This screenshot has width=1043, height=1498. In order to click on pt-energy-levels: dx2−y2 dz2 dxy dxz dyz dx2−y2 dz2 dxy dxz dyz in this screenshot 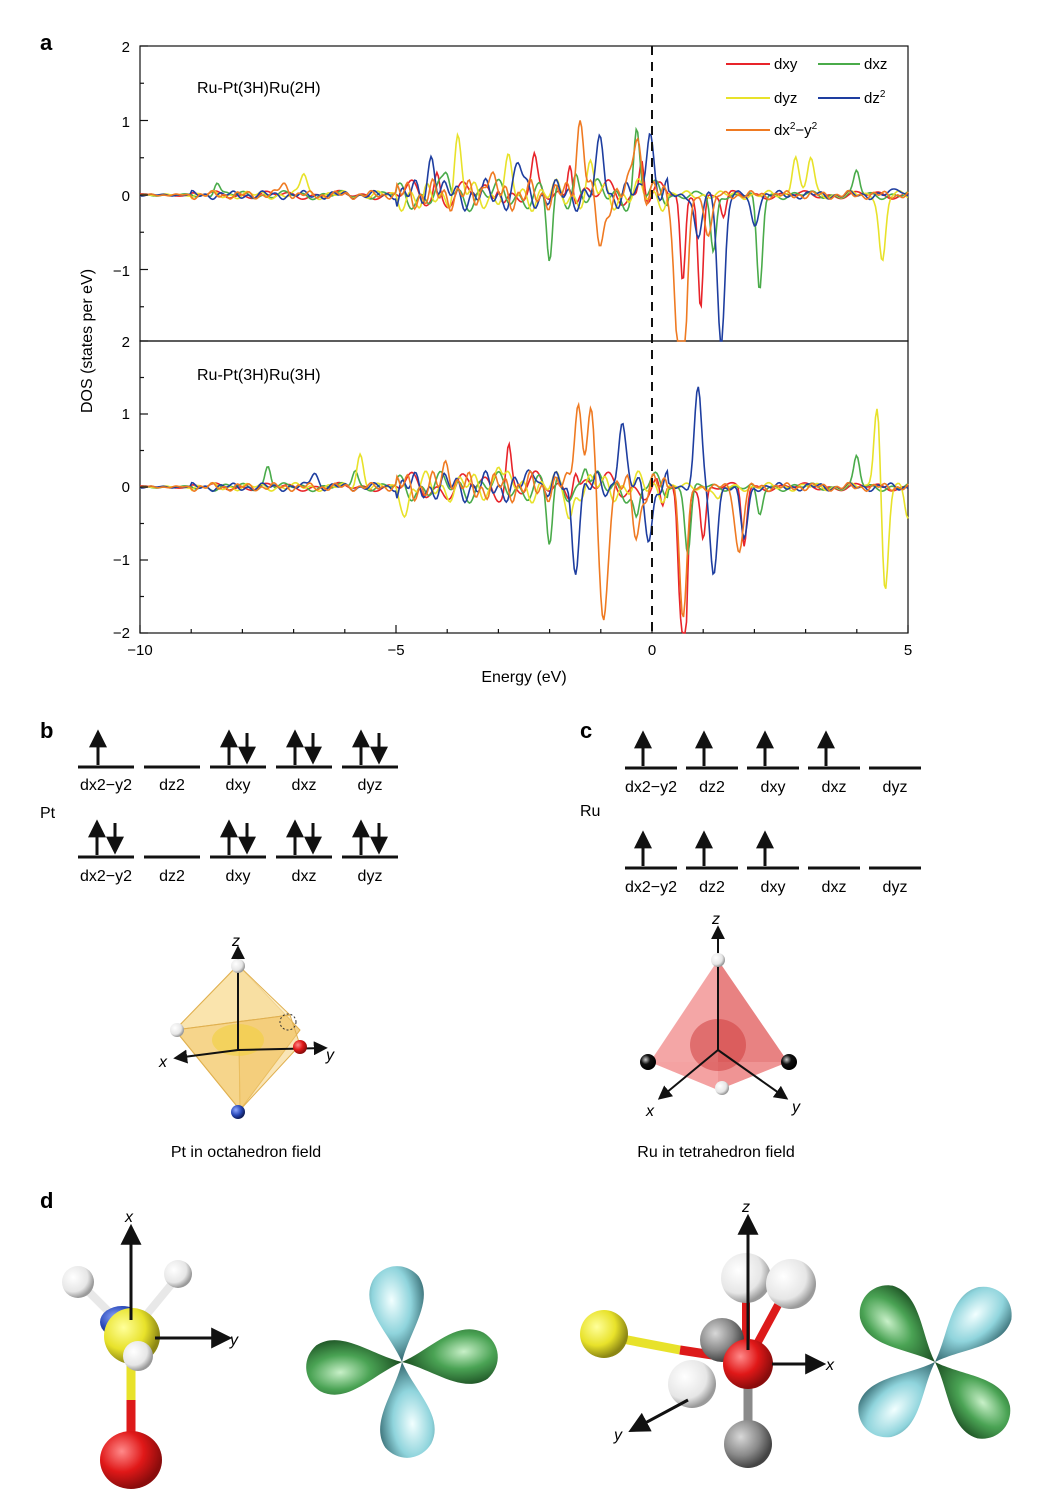, I will do `click(238, 807)`.